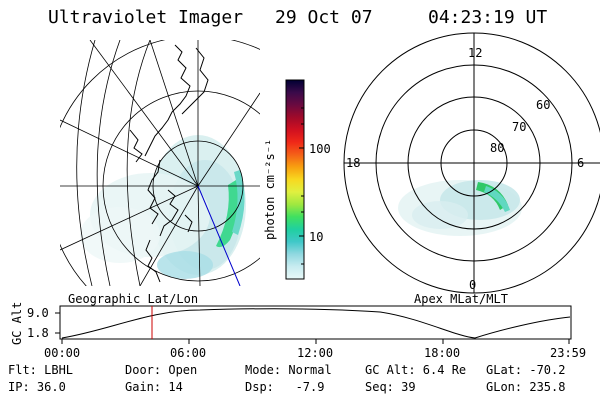 Image resolution: width=600 pixels, height=400 pixels. Describe the element at coordinates (526, 387) in the screenshot. I see `status-glon: GLon: 235.8` at that location.